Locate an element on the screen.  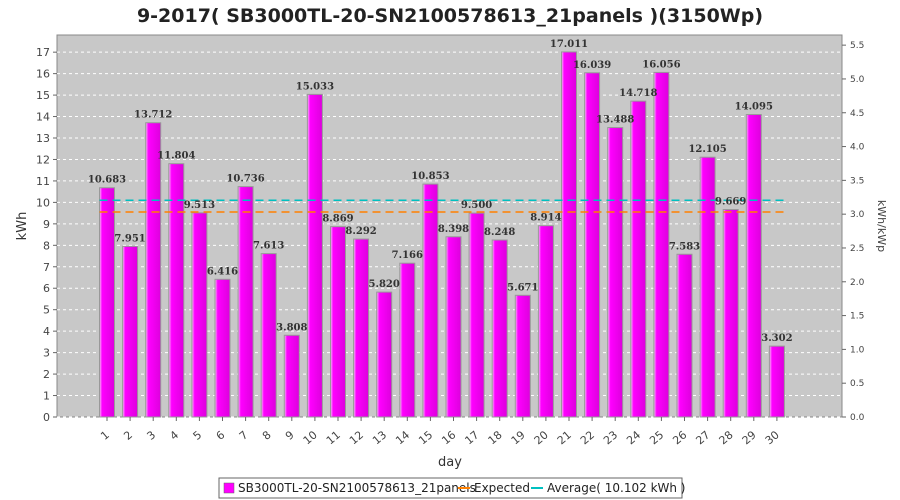
bar-label: 8.914 is located at coordinates (545, 218).